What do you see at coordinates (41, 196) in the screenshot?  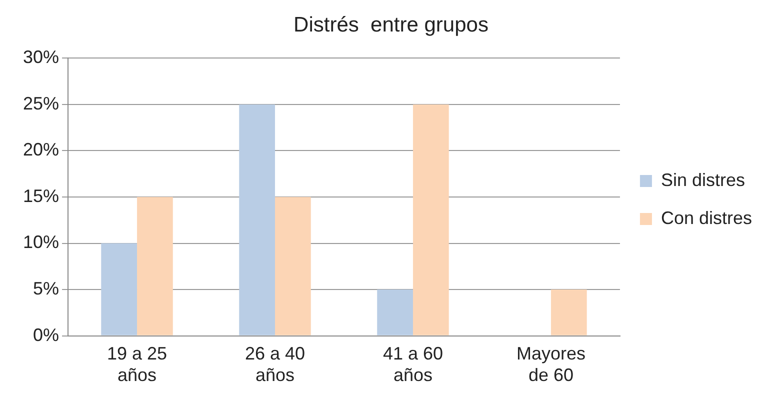 I see `y-tick-label: 15%` at bounding box center [41, 196].